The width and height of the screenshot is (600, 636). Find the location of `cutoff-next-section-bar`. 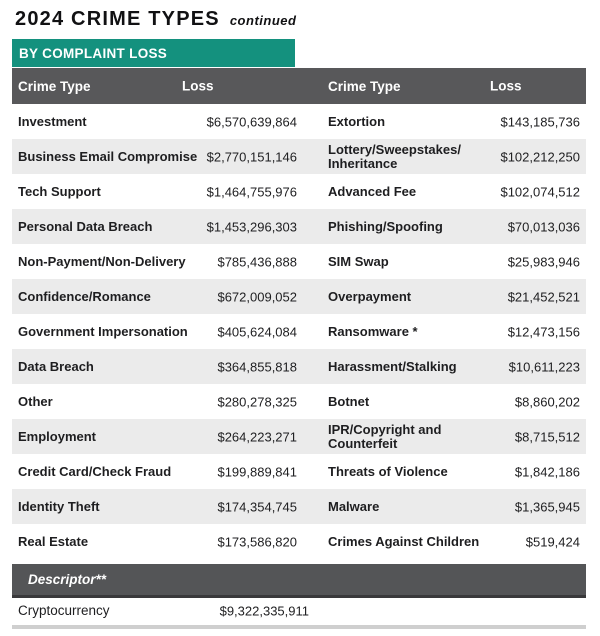

cutoff-next-section-bar is located at coordinates (299, 627).